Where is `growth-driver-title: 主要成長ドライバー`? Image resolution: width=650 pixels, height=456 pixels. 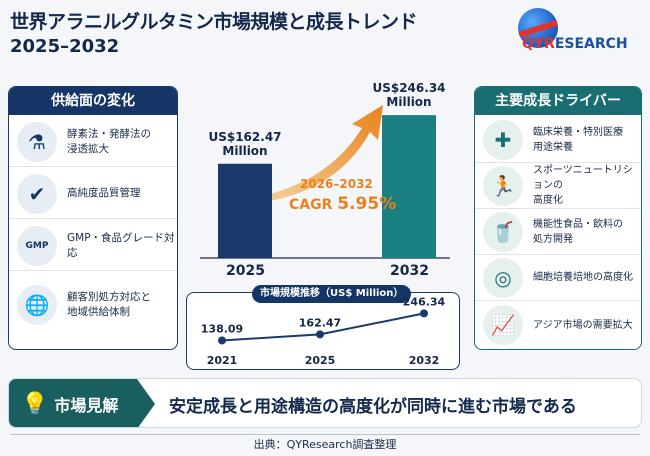 growth-driver-title: 主要成長ドライバー is located at coordinates (558, 101).